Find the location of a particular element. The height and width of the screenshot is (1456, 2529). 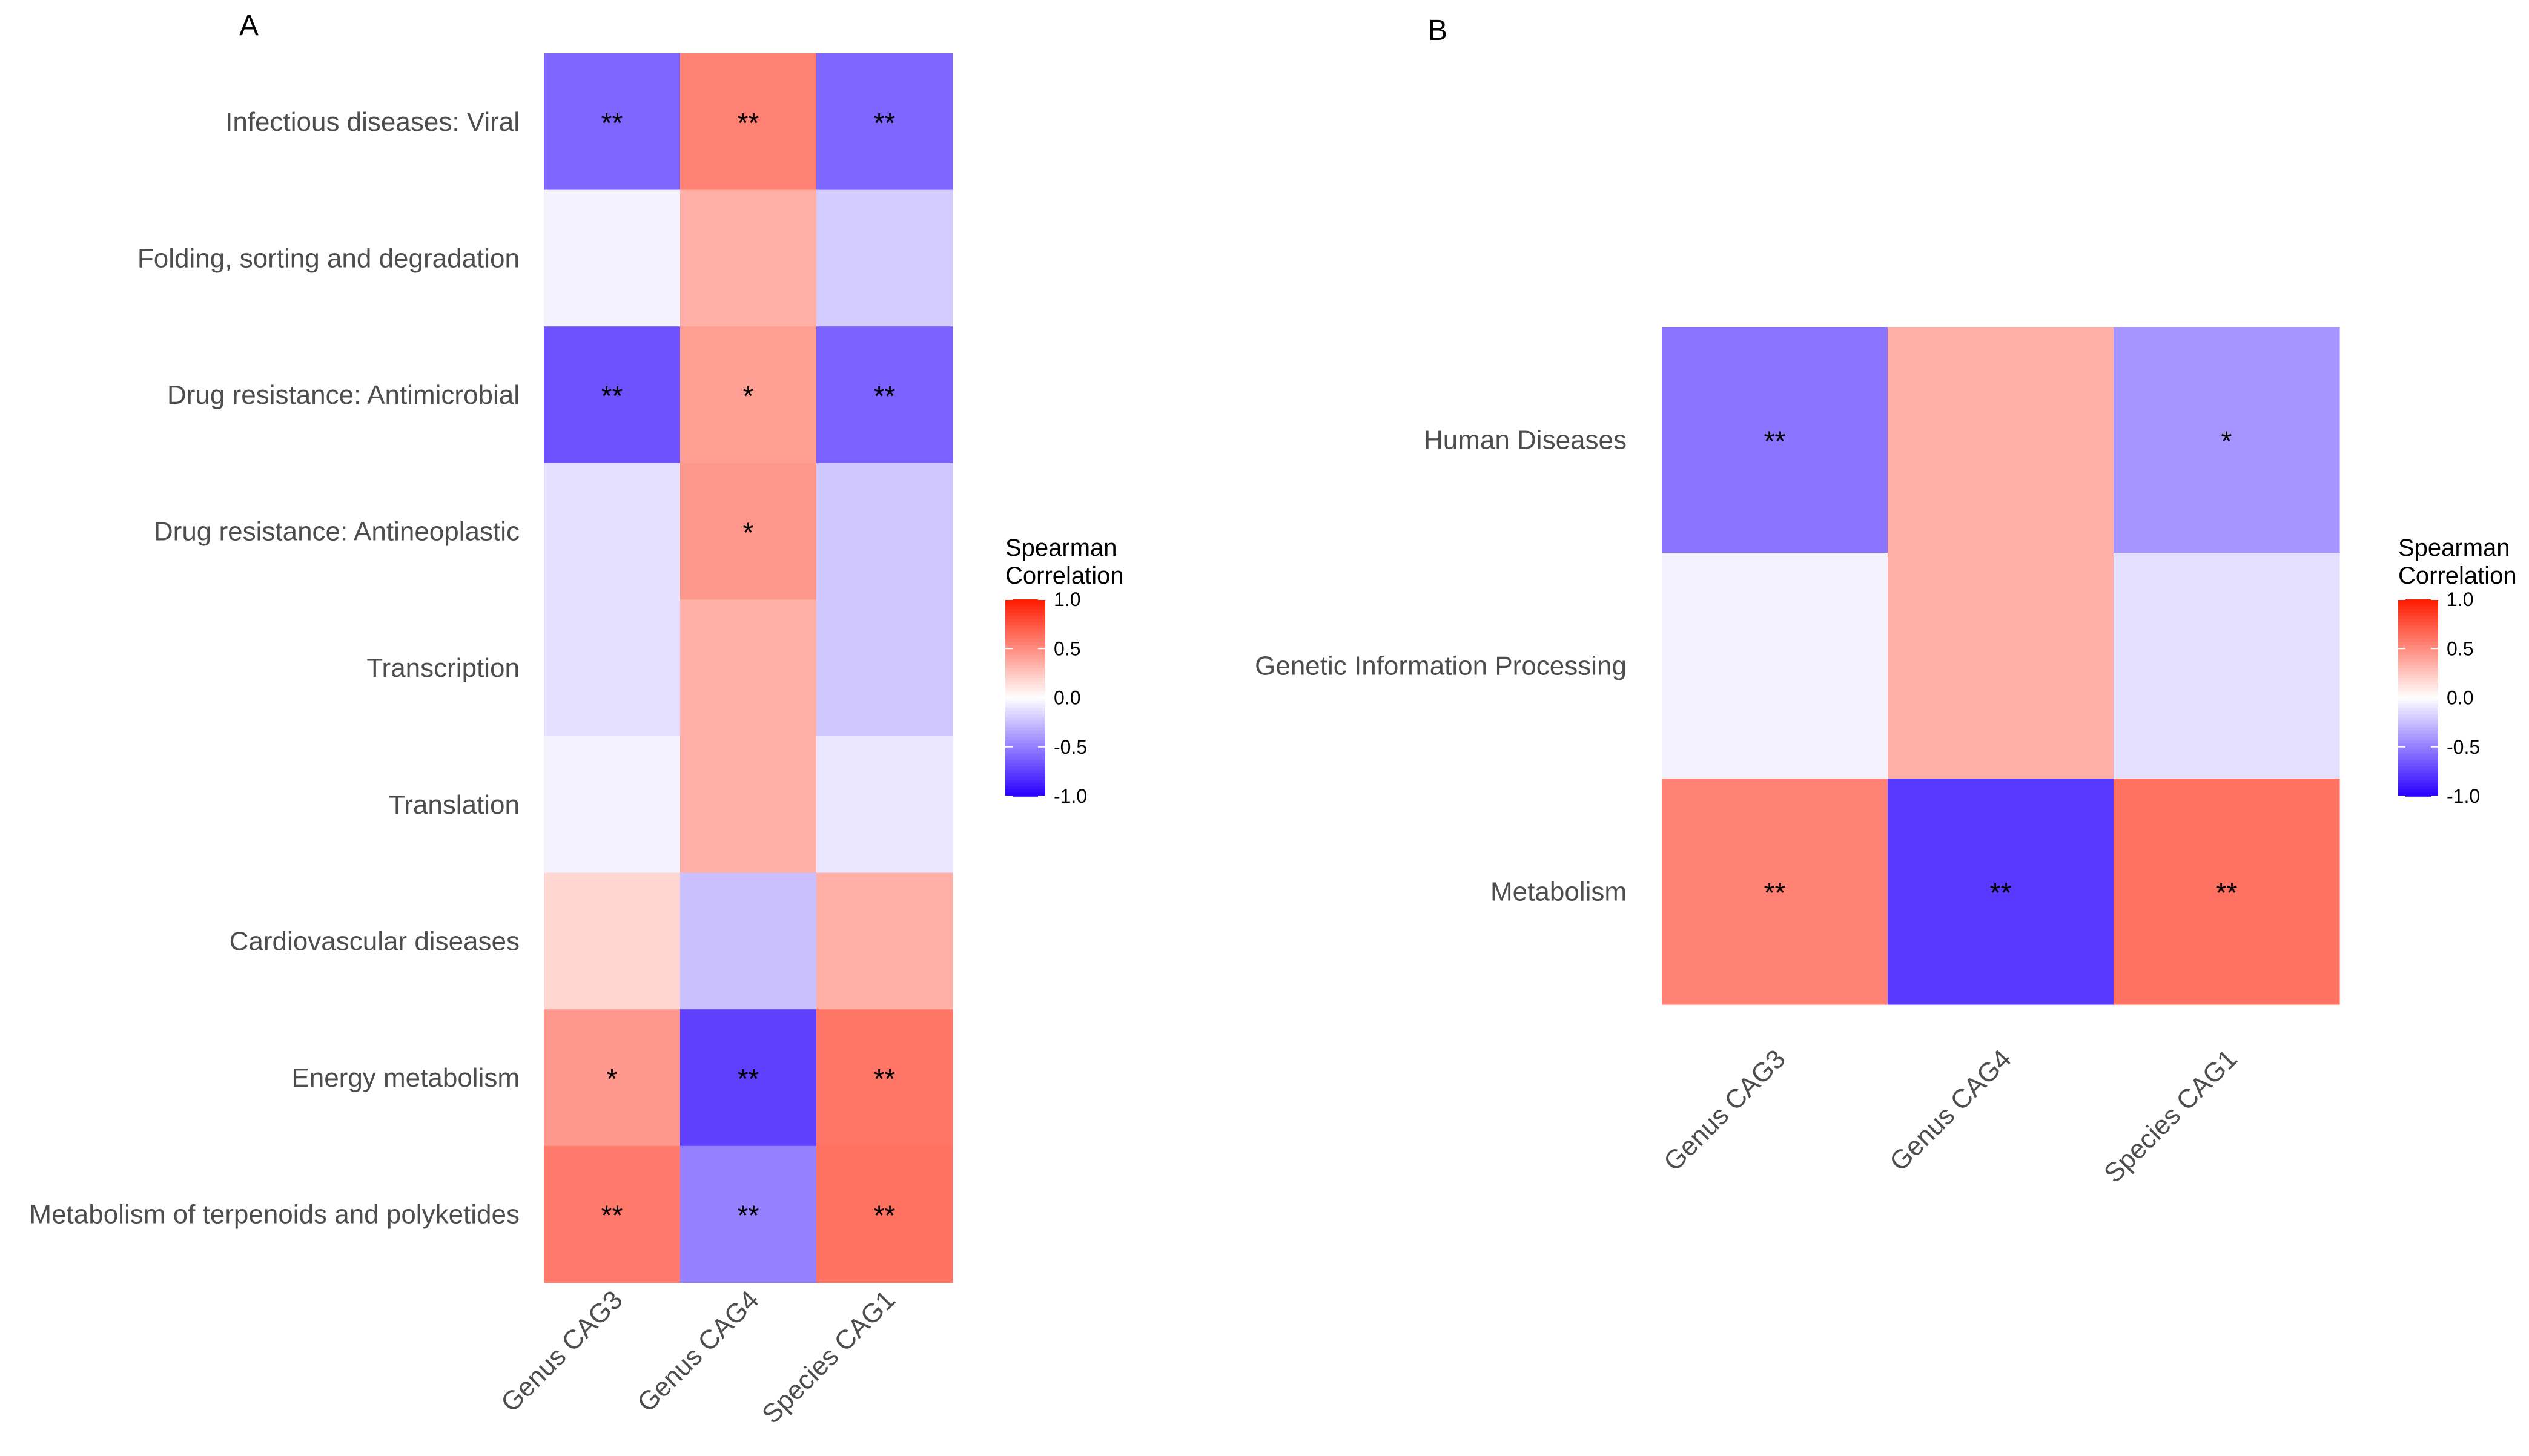

row-label: Folding, sorting and degradation is located at coordinates (328, 258).